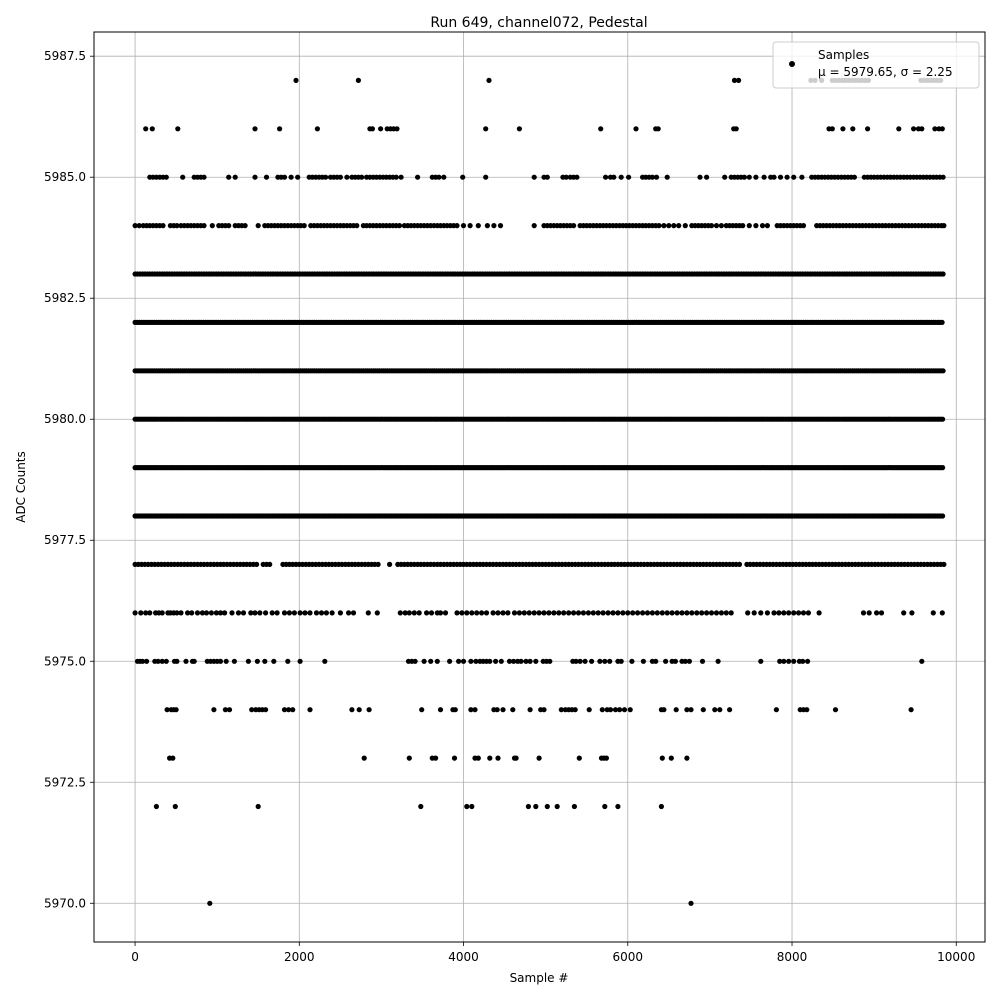 This screenshot has width=1000, height=1004. I want to click on x-tick-label: 10000, so click(956, 957).